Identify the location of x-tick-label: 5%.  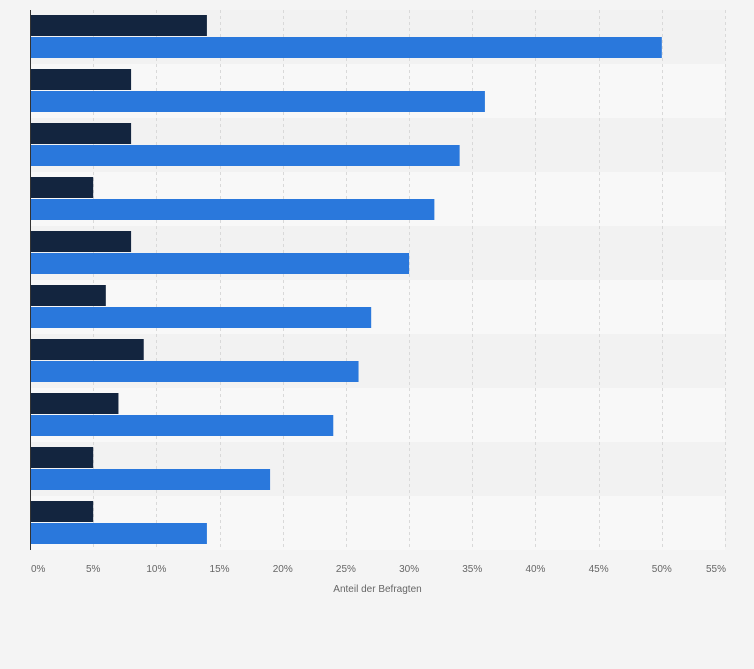
(93, 569).